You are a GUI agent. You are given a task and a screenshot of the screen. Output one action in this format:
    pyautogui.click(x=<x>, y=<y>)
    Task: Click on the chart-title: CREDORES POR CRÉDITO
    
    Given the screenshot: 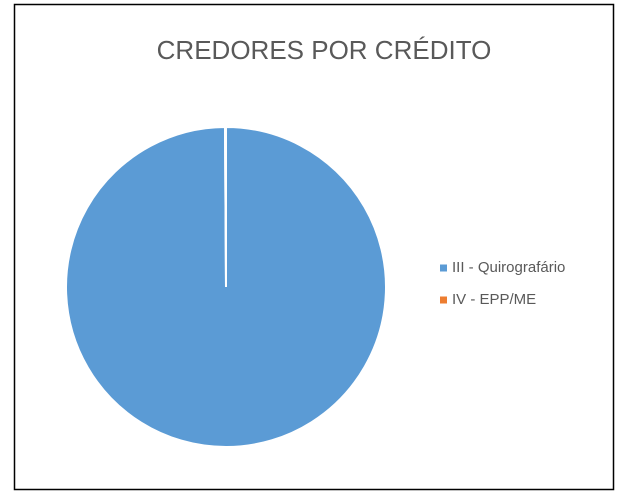 What is the action you would take?
    pyautogui.click(x=324, y=50)
    